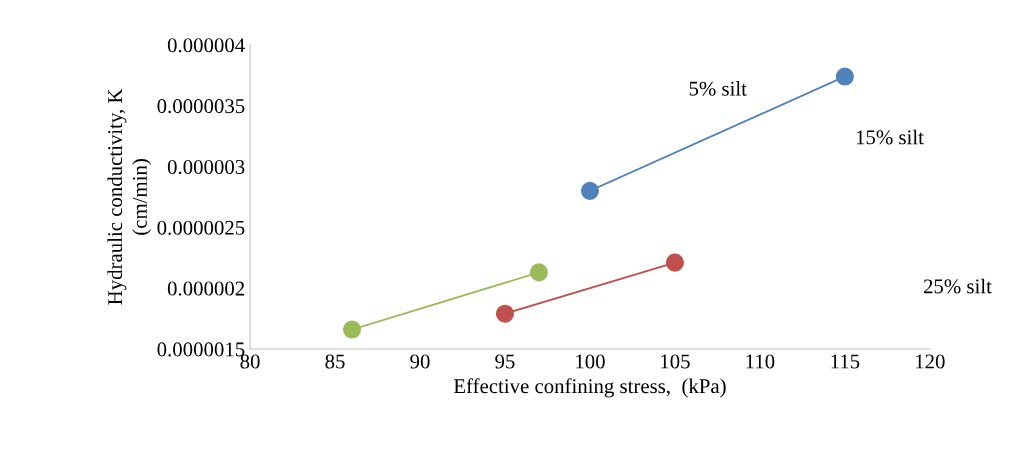 This screenshot has height=458, width=1014. I want to click on x-tick-label: 115, so click(845, 361).